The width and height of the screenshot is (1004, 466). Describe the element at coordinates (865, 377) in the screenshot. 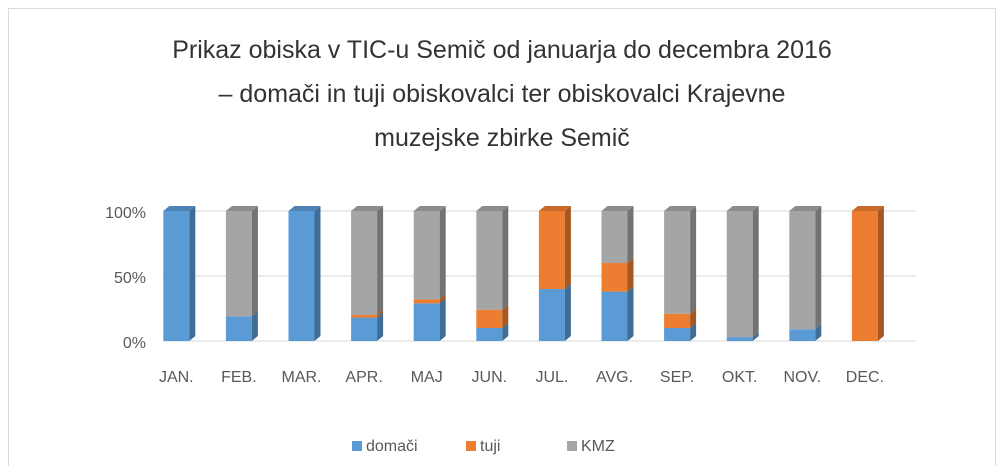

I see `x-tick-label: DEC.` at that location.